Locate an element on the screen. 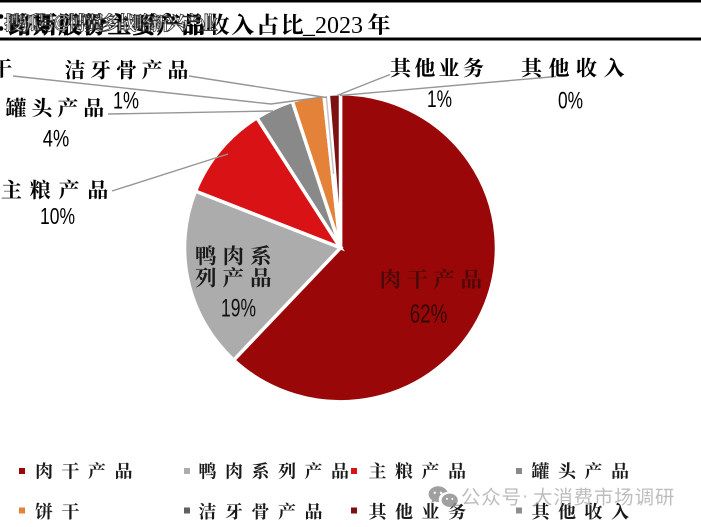 Image resolution: width=701 pixels, height=527 pixels. svg-text: 19% is located at coordinates (238, 308).